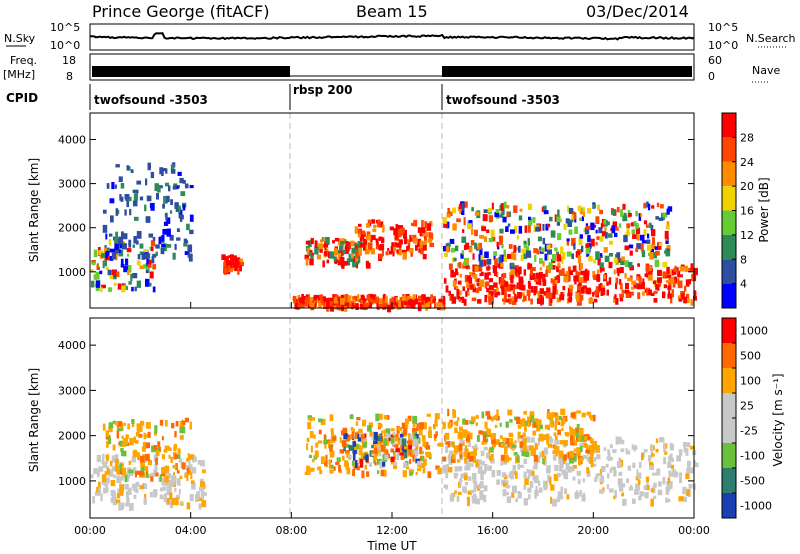  Describe the element at coordinates (391, 68) in the screenshot. I see `freq-strip: Freq. [MHz] 18 8 60 0 Nave` at that location.